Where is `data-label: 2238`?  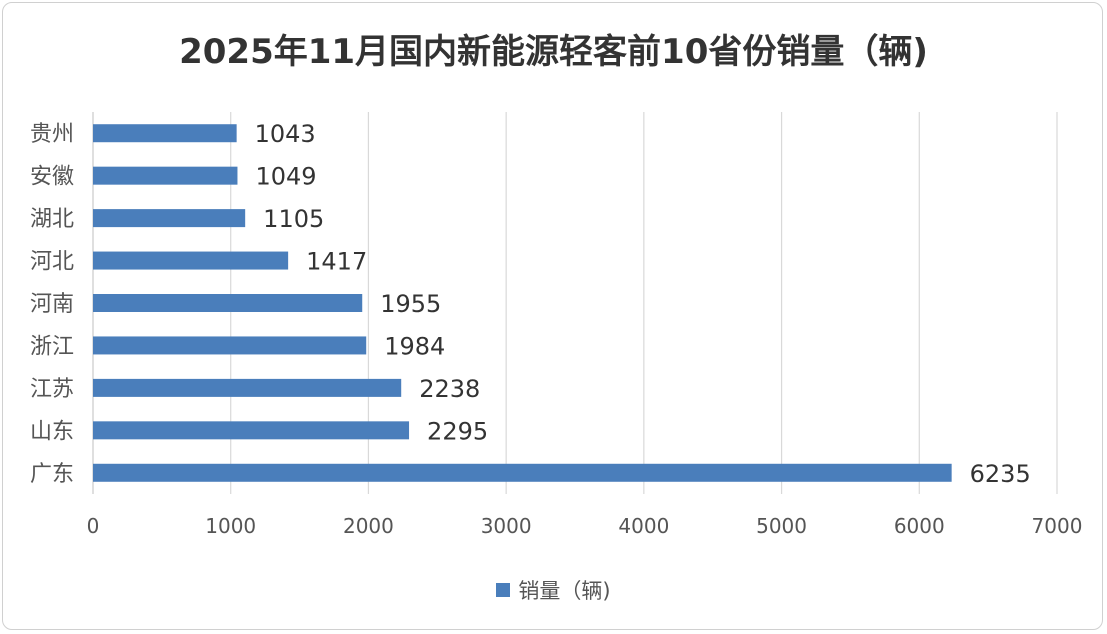
data-label: 2238 is located at coordinates (449, 389).